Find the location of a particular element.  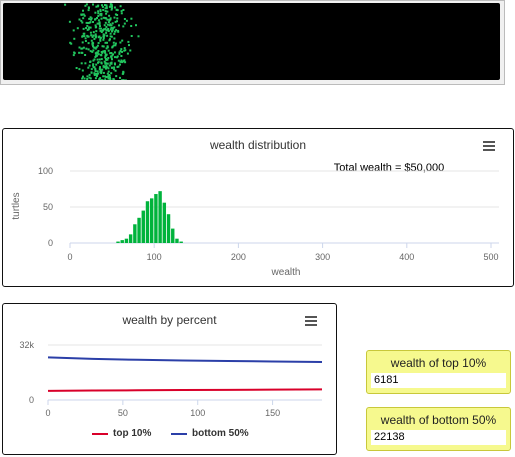

legend-item-top-10: top 10% is located at coordinates (121, 433).